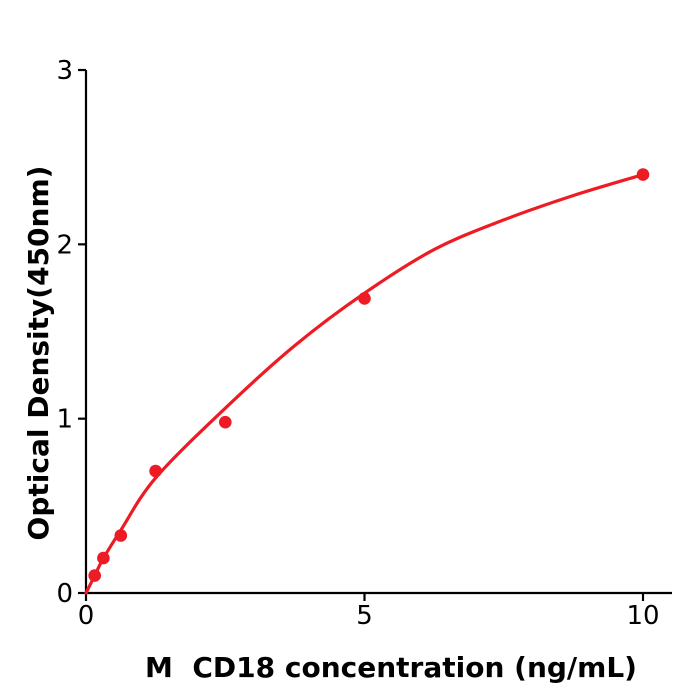  What do you see at coordinates (64, 245) in the screenshot?
I see `y-tick-label: 2` at bounding box center [64, 245].